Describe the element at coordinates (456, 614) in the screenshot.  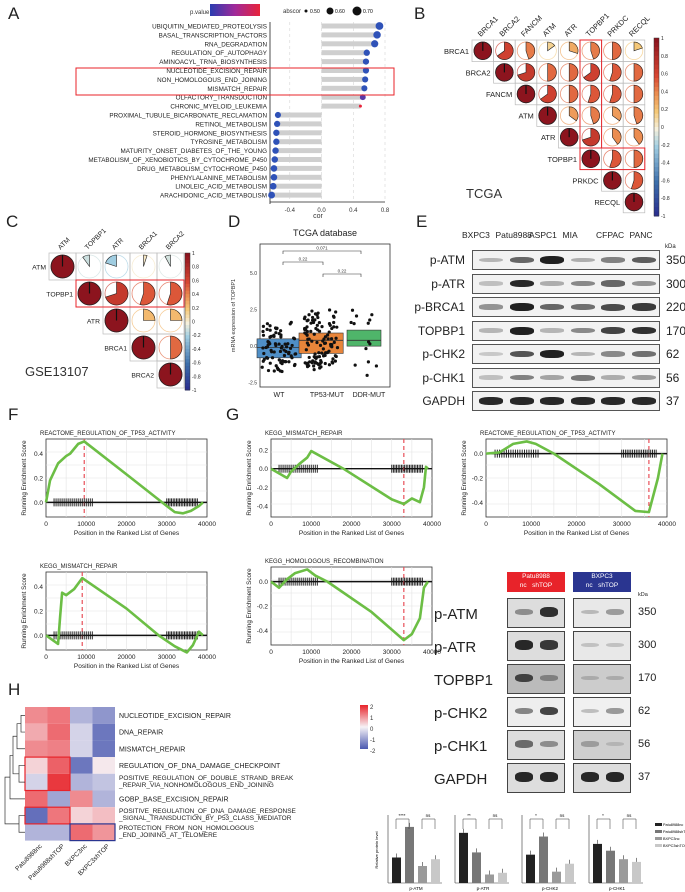
I see `blot-row-label: p-ATM` at that location.